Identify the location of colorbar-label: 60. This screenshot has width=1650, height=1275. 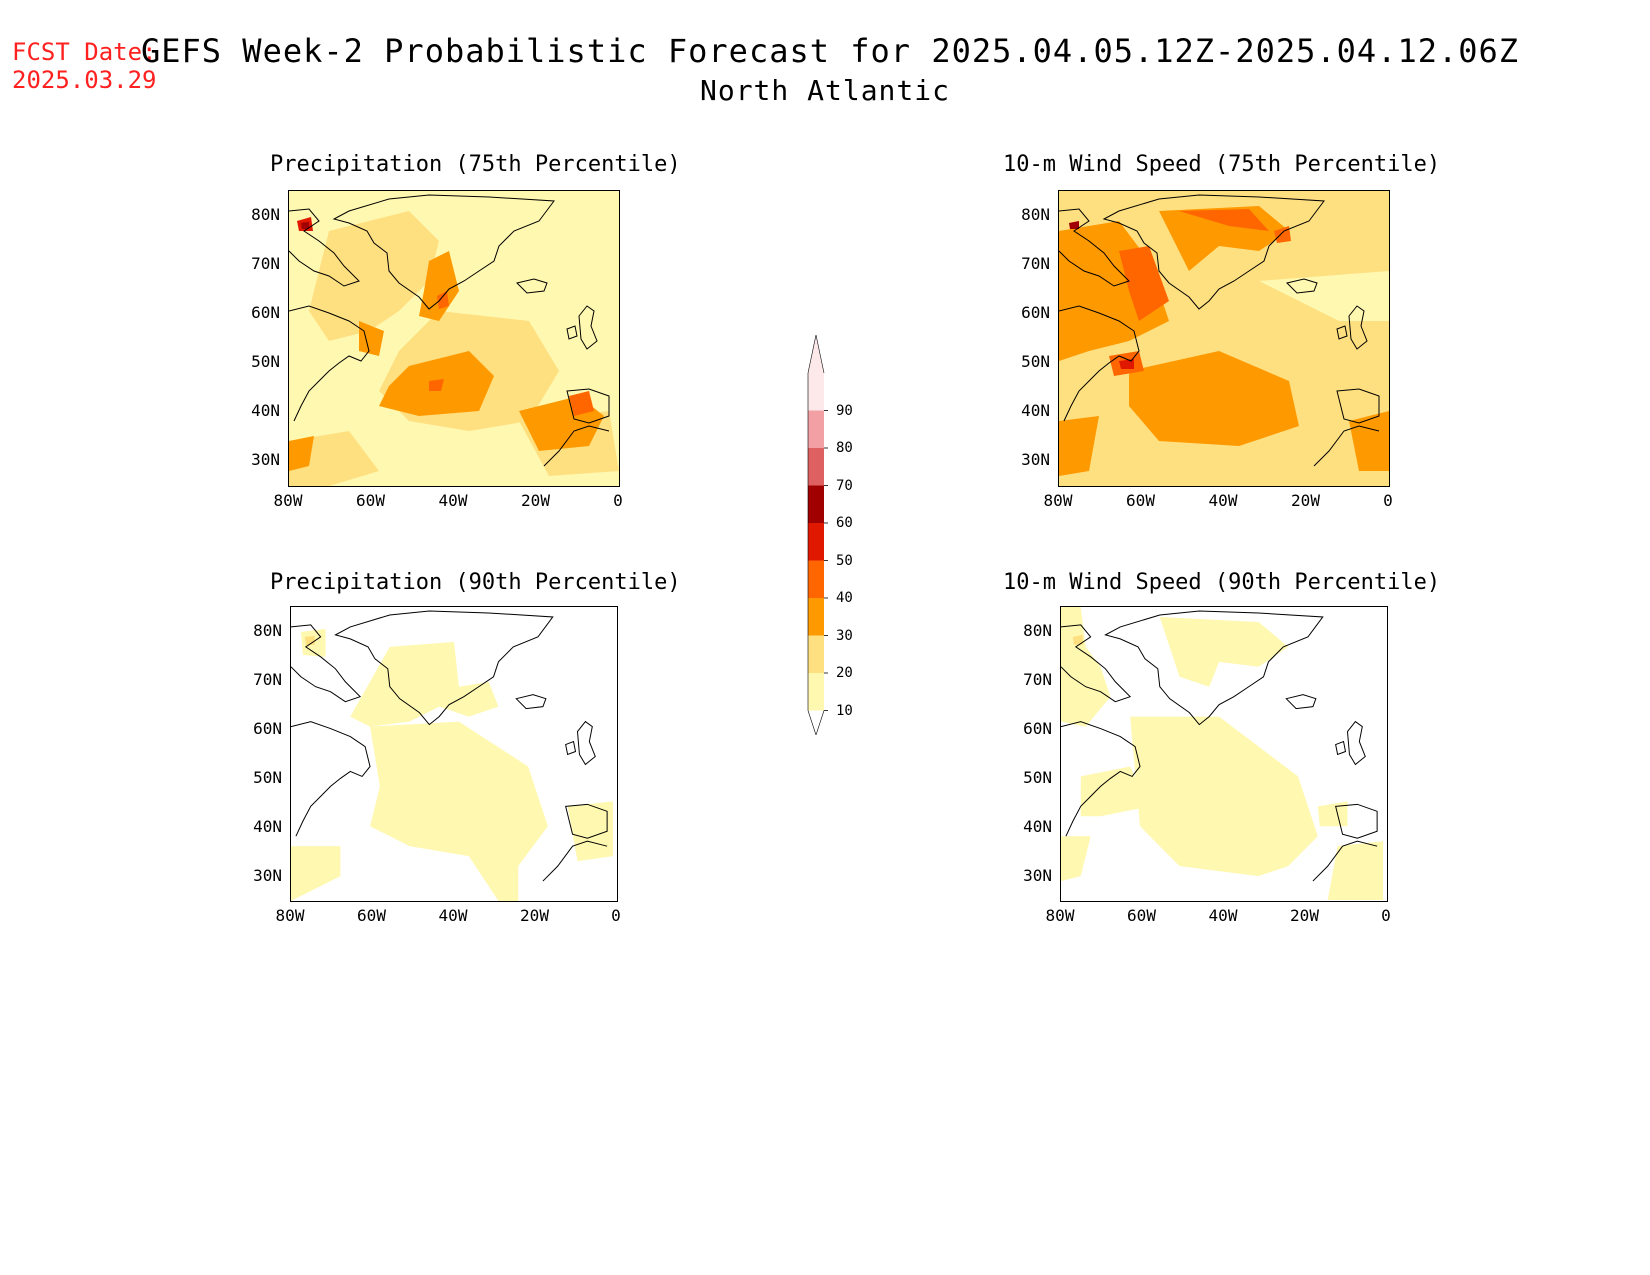
(844, 523).